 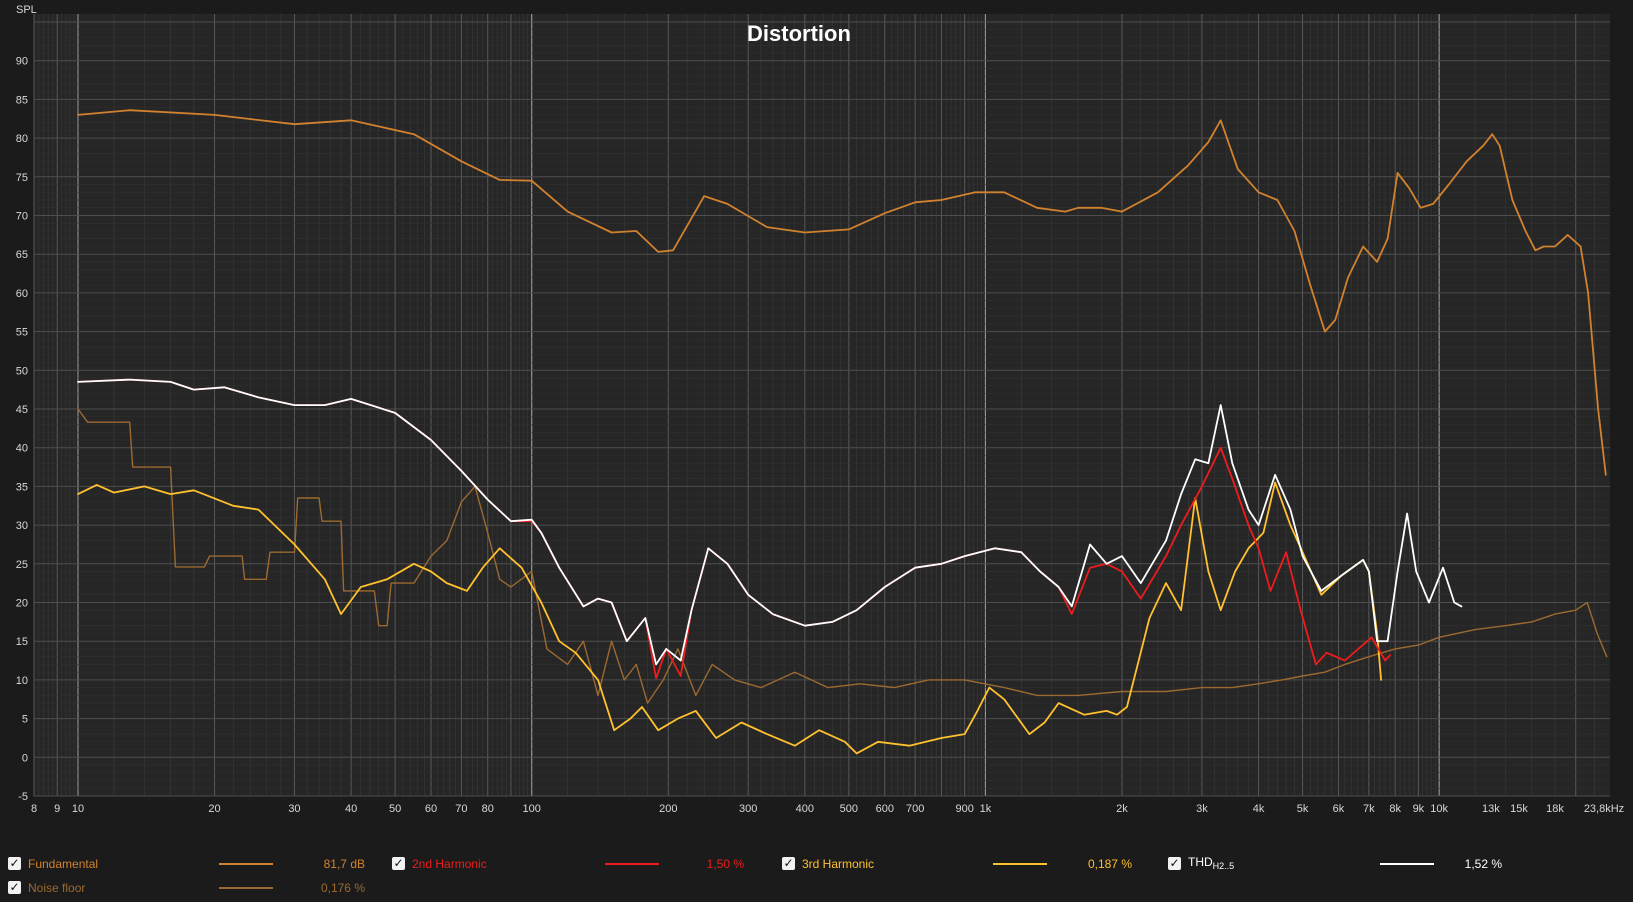 I want to click on noise-floor-label: Noise floor, so click(x=57, y=888).